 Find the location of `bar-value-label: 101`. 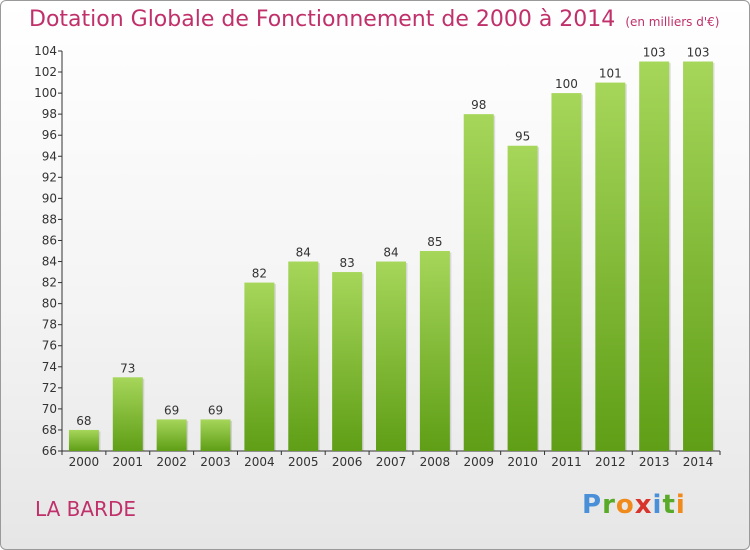

bar-value-label: 101 is located at coordinates (610, 74).